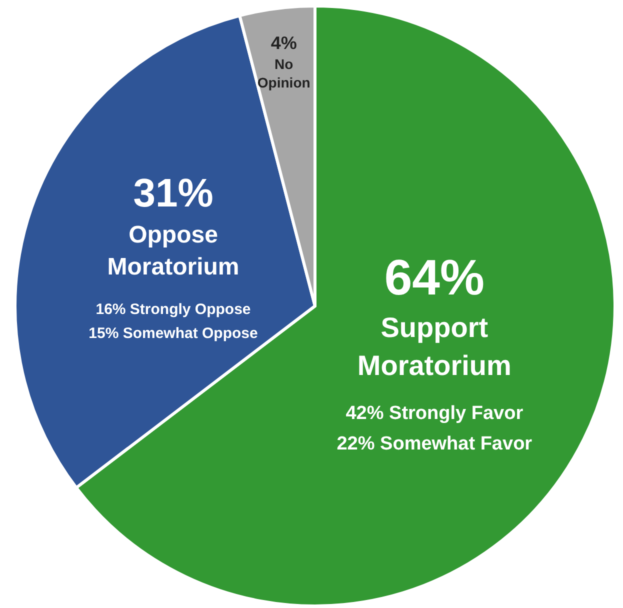 This screenshot has width=623, height=608. What do you see at coordinates (173, 321) in the screenshot?
I see `text: 16% Strongly Oppose 15% Somewhat Oppose` at bounding box center [173, 321].